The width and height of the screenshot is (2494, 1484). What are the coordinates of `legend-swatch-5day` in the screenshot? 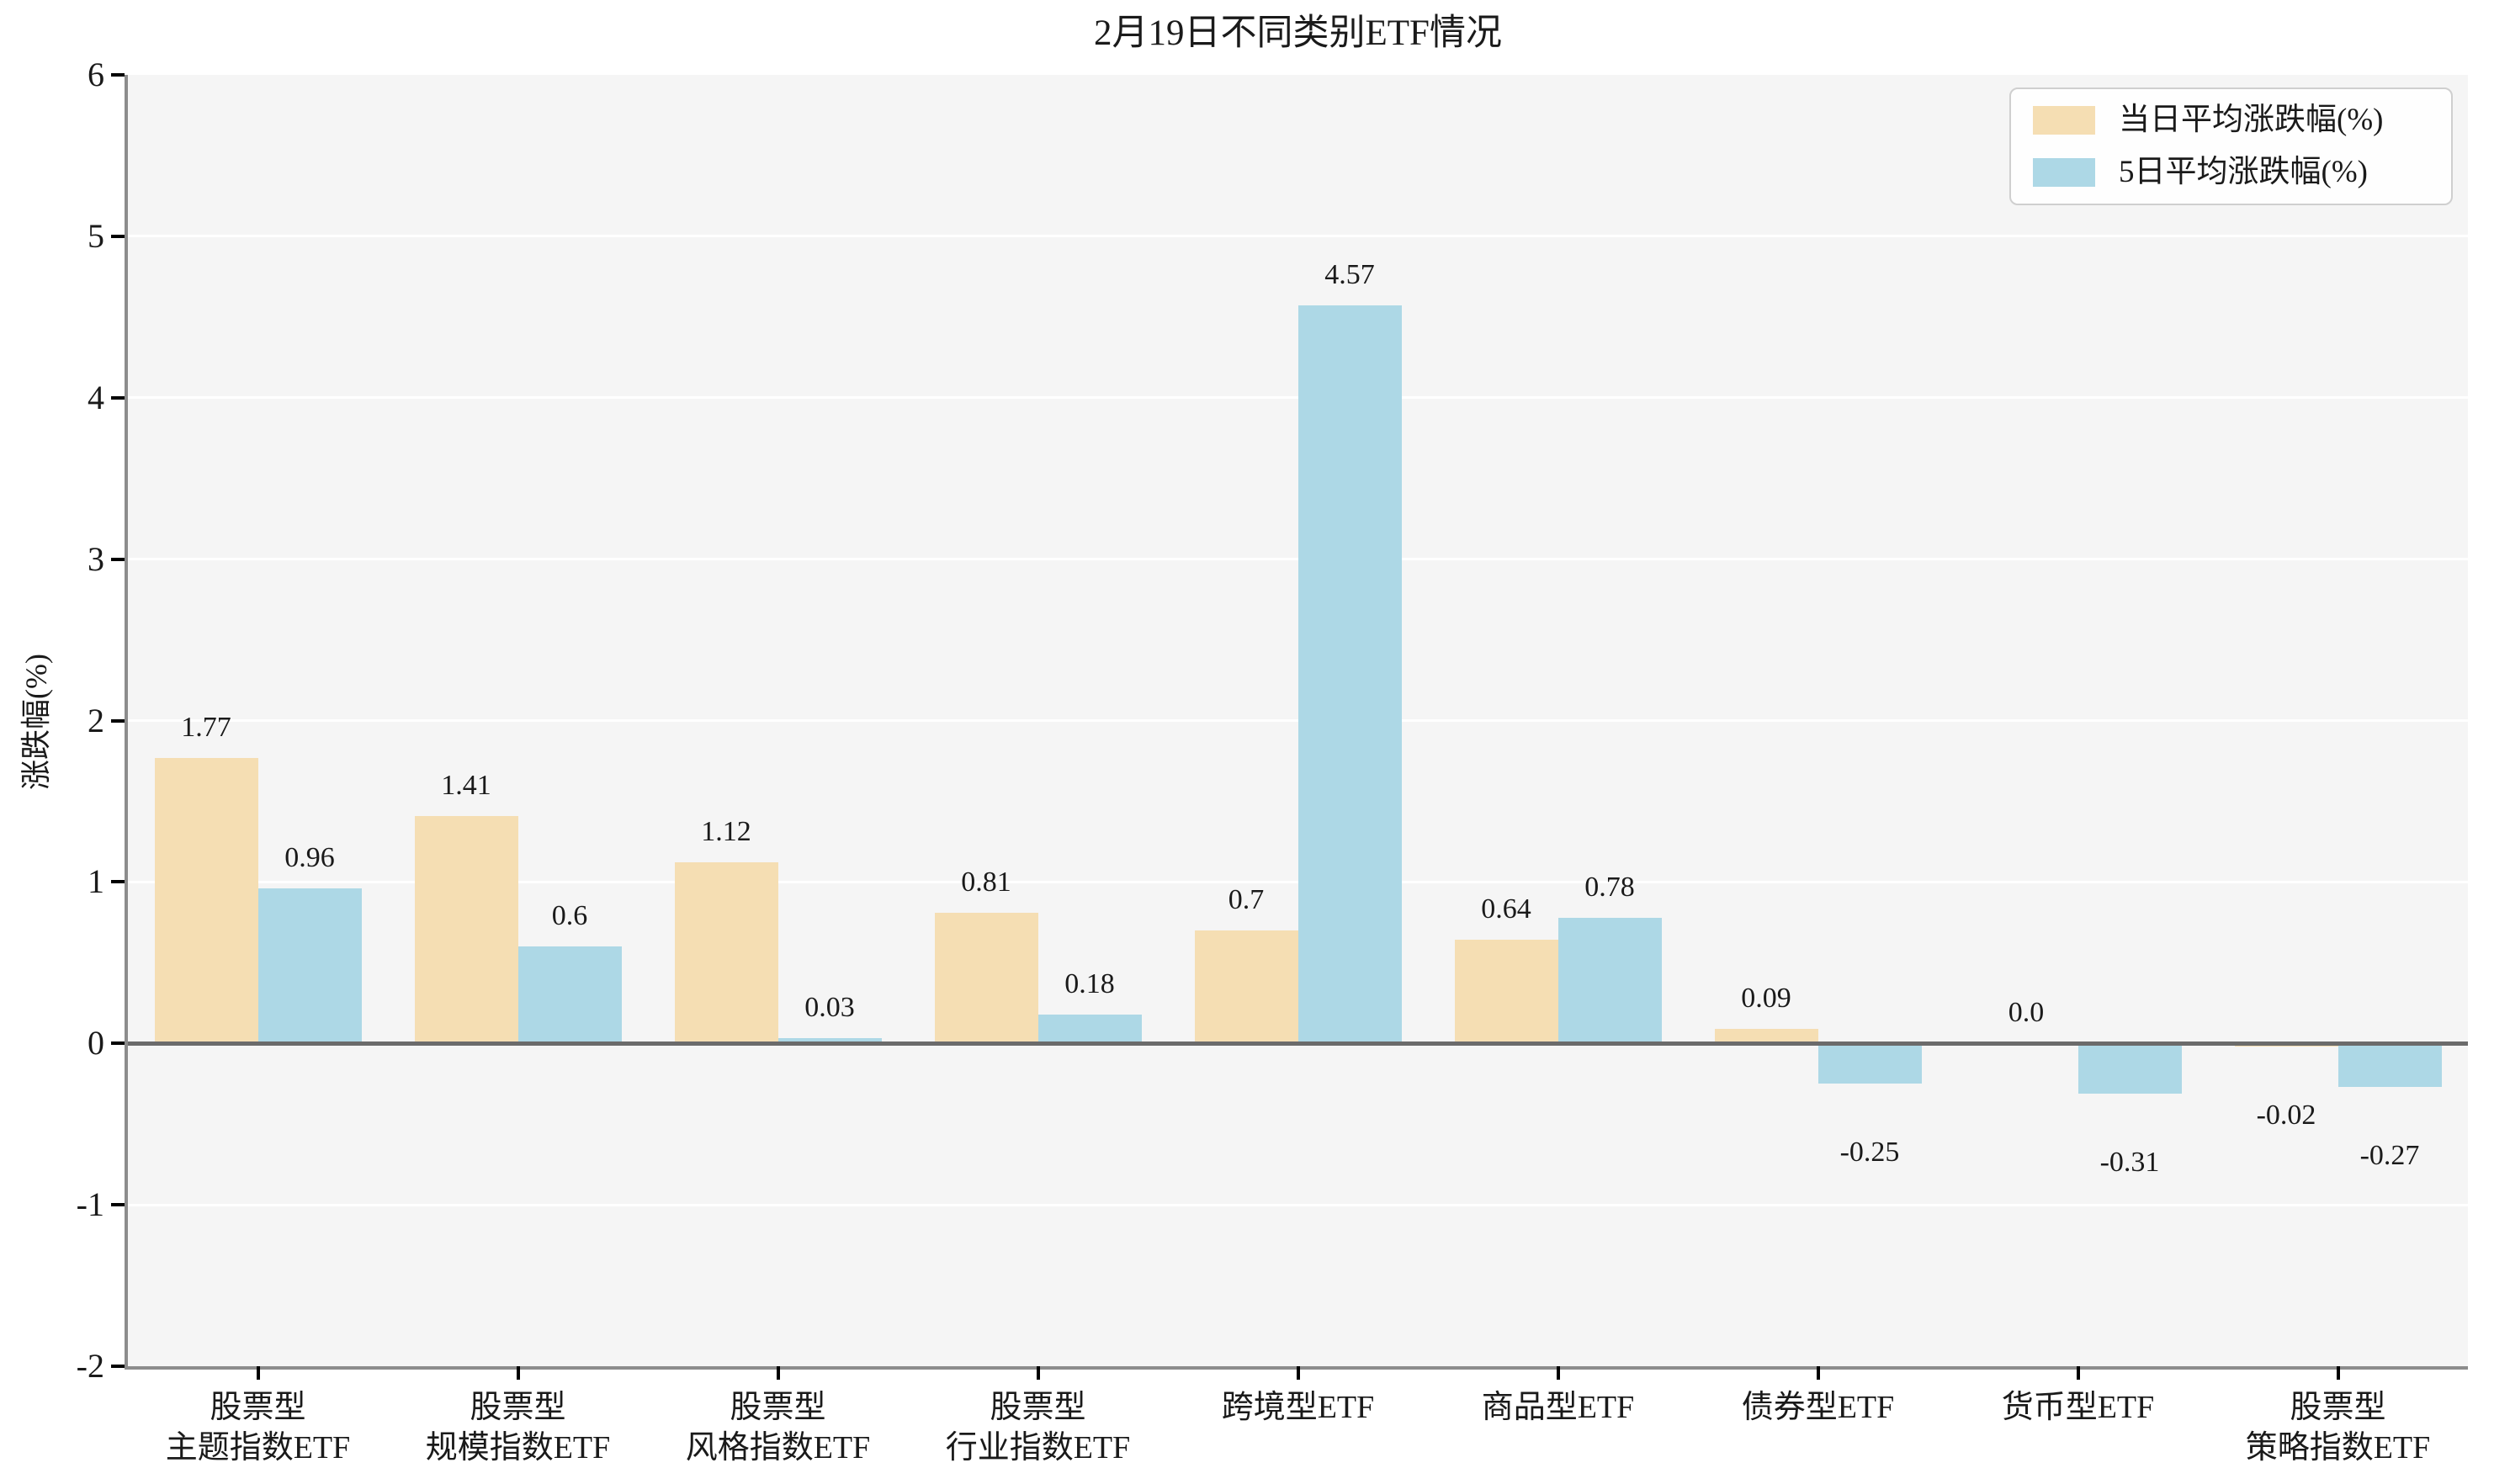 It's located at (2064, 172).